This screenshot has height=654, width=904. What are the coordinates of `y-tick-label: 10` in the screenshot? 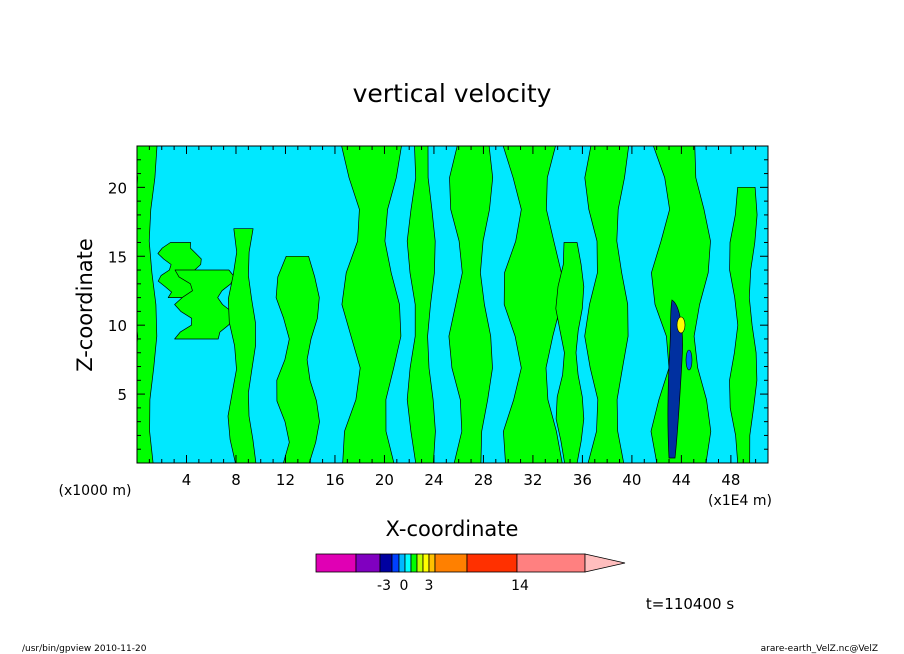 It's located at (117, 326).